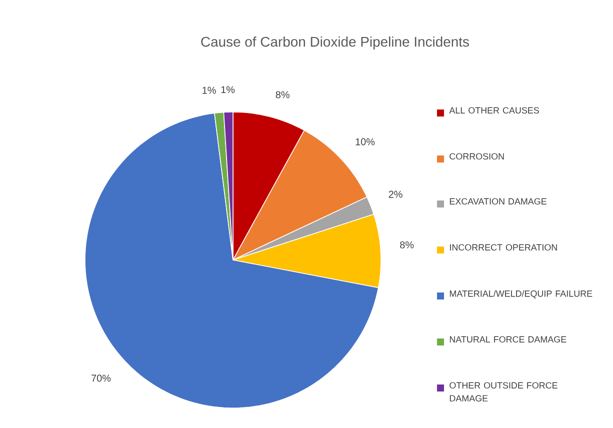 Image resolution: width=613 pixels, height=428 pixels. What do you see at coordinates (521, 294) in the screenshot?
I see `legend-label: MATERIAL/WELD/EQUIP FAILURE` at bounding box center [521, 294].